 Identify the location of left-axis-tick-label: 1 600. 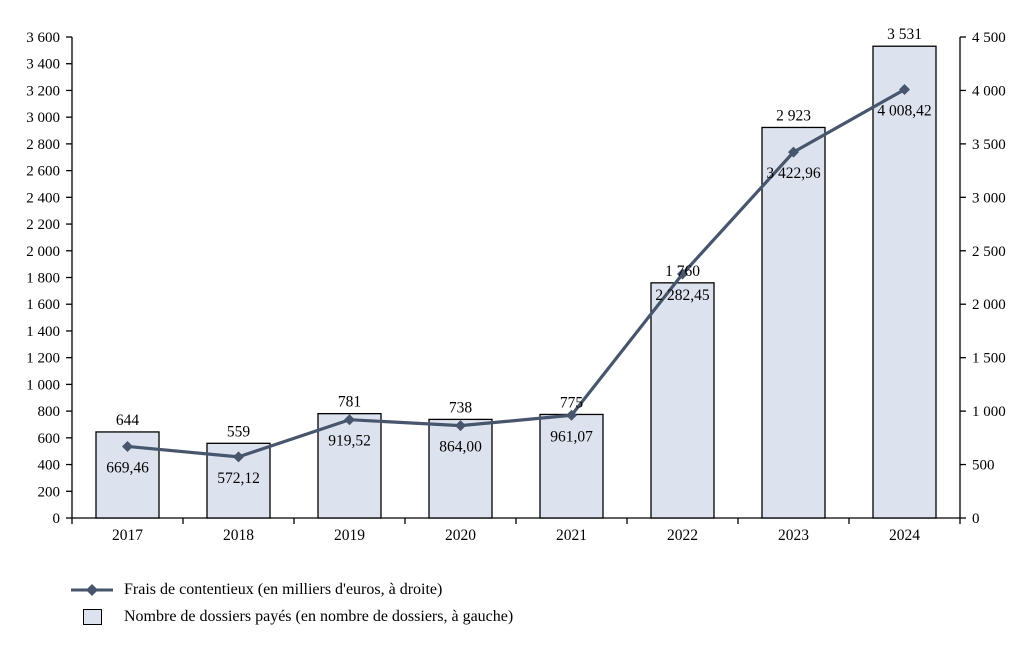
(43, 305).